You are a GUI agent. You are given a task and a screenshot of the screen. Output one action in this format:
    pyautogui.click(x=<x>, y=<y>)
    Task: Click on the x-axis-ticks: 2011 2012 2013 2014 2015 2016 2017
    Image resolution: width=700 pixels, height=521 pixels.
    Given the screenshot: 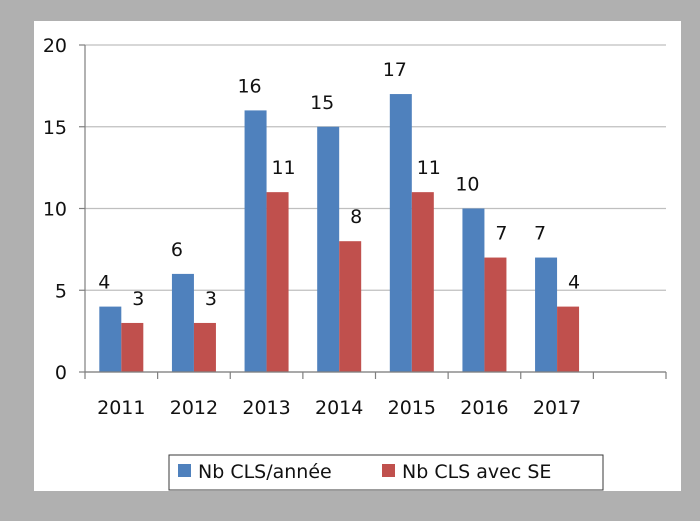 What is the action you would take?
    pyautogui.click(x=375, y=395)
    